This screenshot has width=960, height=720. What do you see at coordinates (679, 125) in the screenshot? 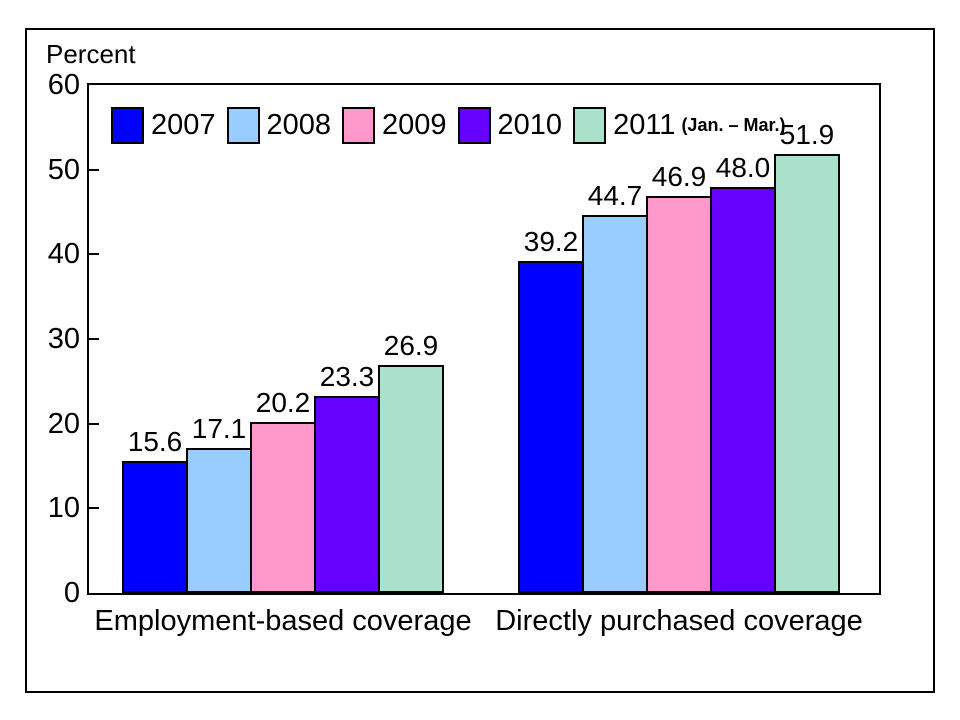
I see `legend-item: 2011 (Jan. – Mar.)` at bounding box center [679, 125].